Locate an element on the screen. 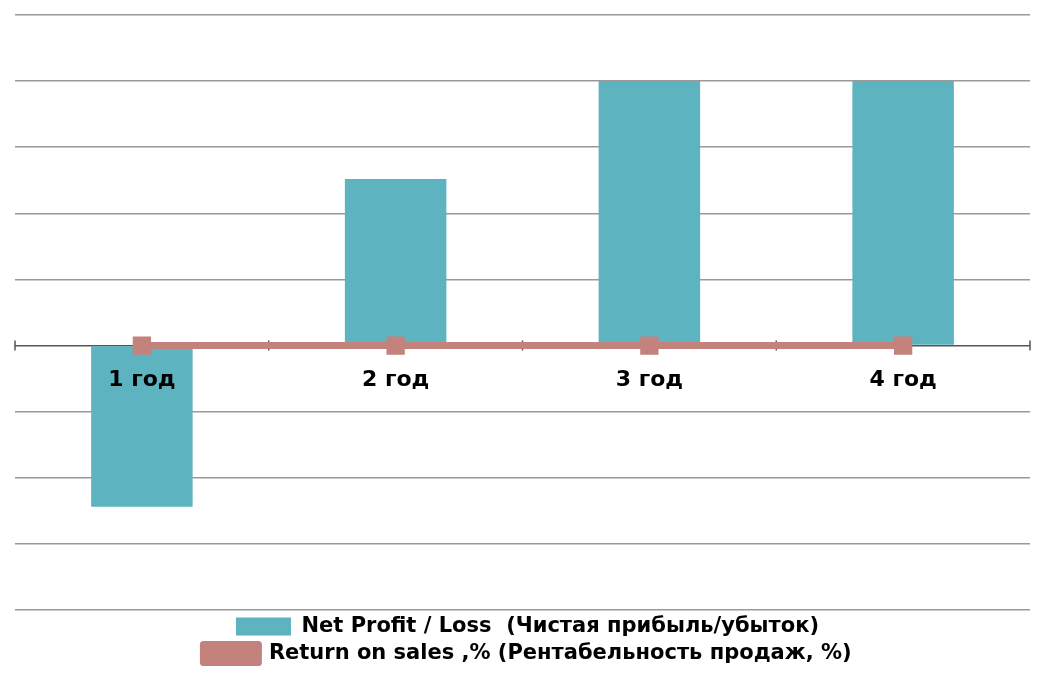 The image size is (1045, 679). x-tick-label: 3 год is located at coordinates (649, 379).